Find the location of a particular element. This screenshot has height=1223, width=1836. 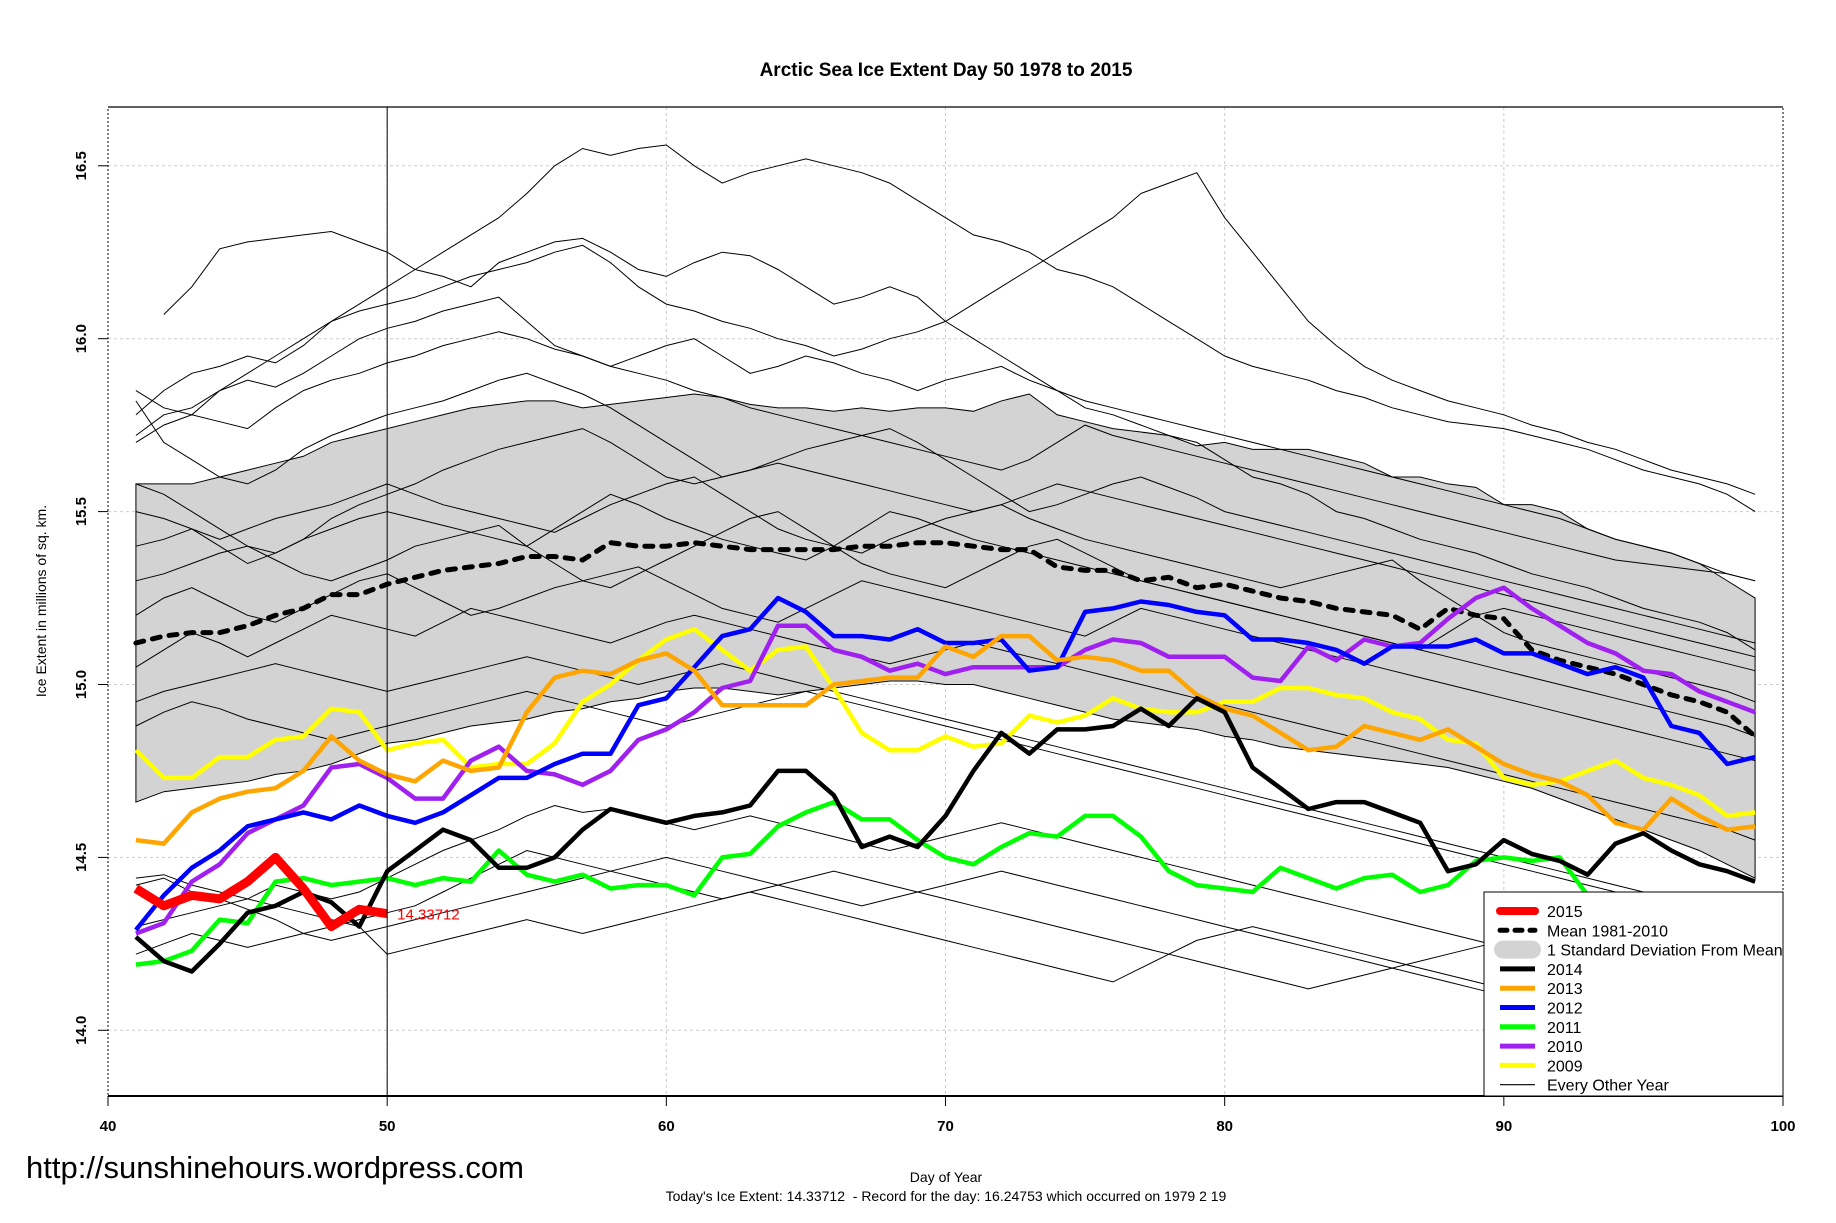

legend-label: 2012 is located at coordinates (1565, 1009).